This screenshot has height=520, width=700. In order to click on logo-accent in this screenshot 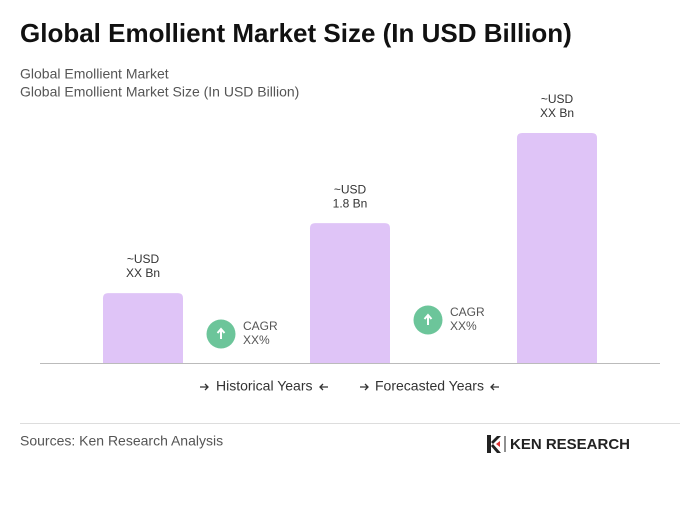, I will do `click(498, 444)`.